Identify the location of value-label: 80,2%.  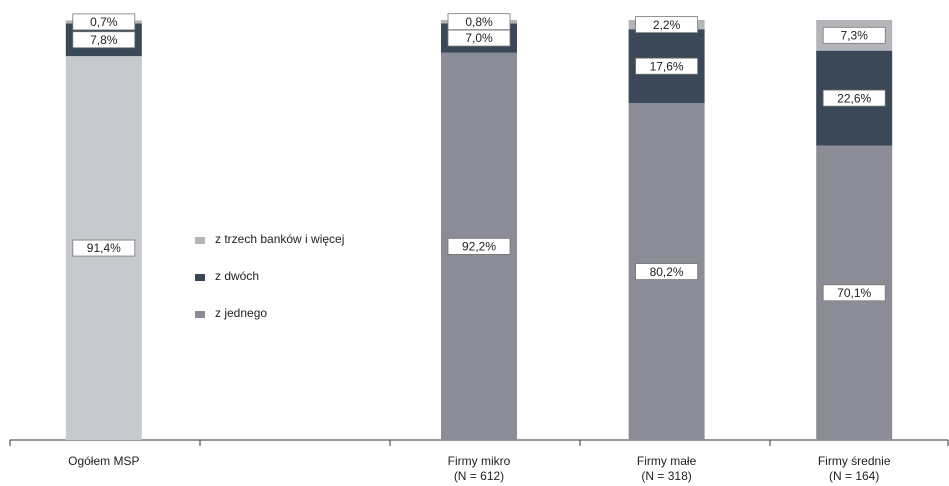
(667, 272).